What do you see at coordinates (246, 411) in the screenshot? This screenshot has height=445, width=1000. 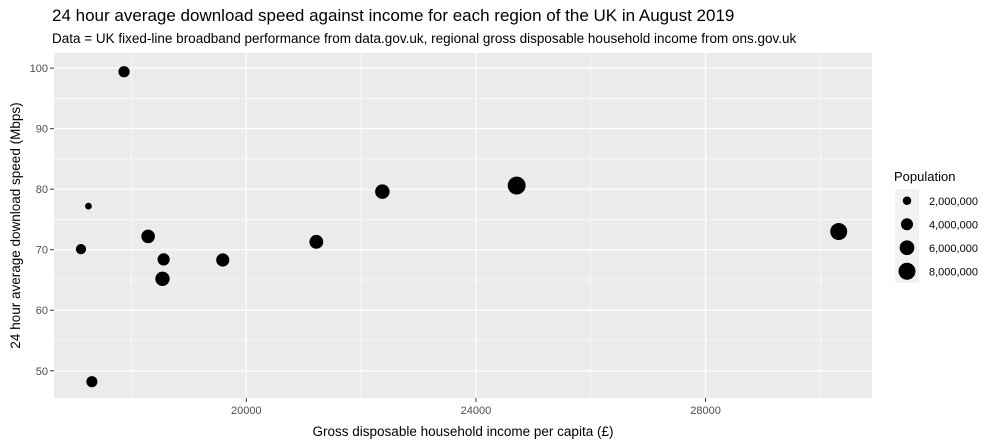 I see `x-tick-label: 20000` at bounding box center [246, 411].